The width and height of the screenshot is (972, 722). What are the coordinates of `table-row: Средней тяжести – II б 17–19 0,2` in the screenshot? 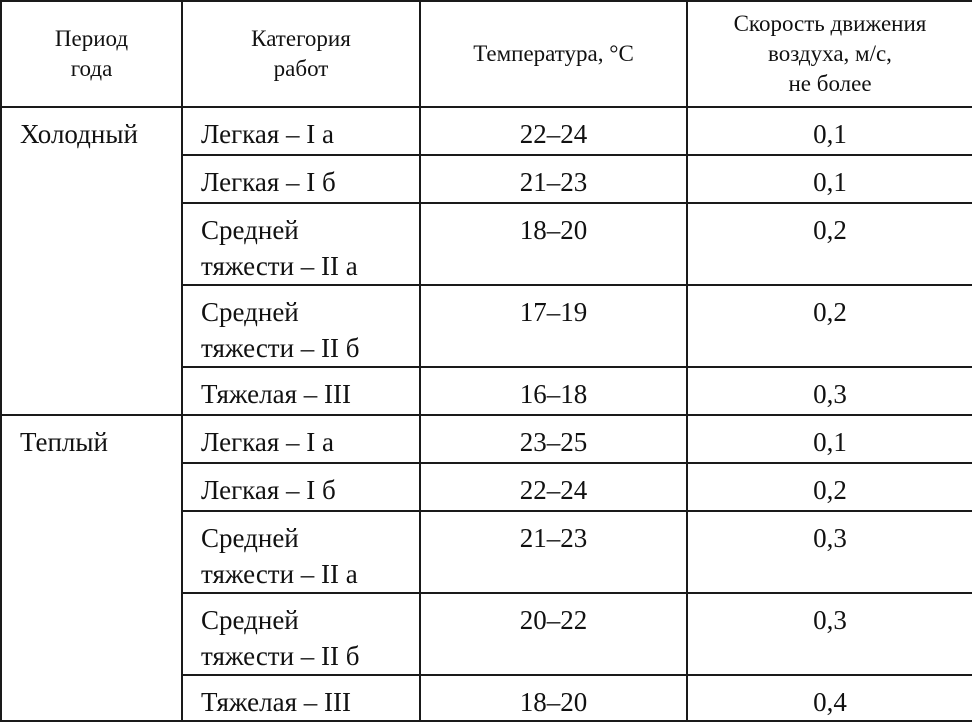 It's located at (486, 326).